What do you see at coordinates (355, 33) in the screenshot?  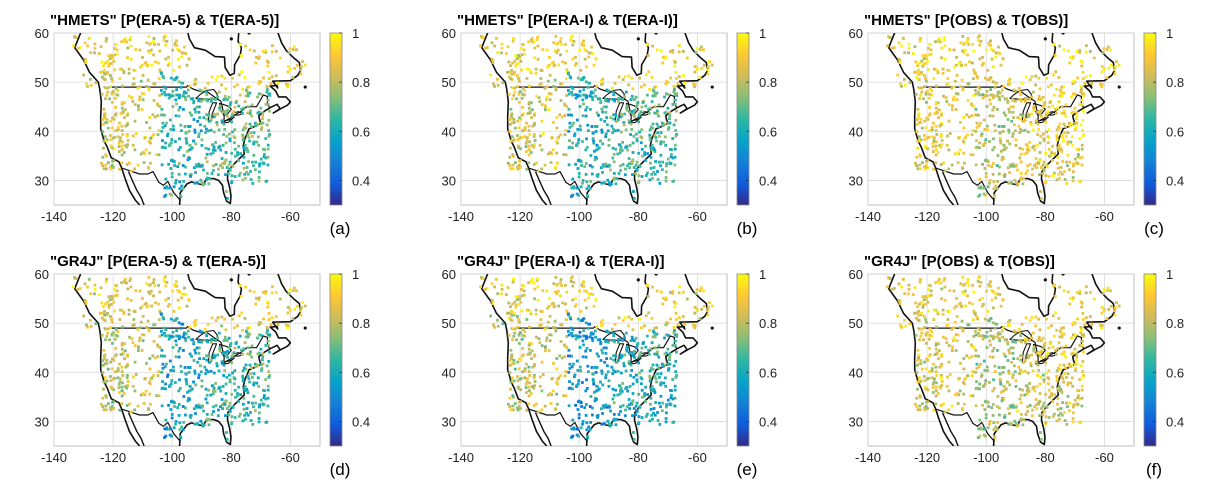 I see `colorbar-tick-label: 1` at bounding box center [355, 33].